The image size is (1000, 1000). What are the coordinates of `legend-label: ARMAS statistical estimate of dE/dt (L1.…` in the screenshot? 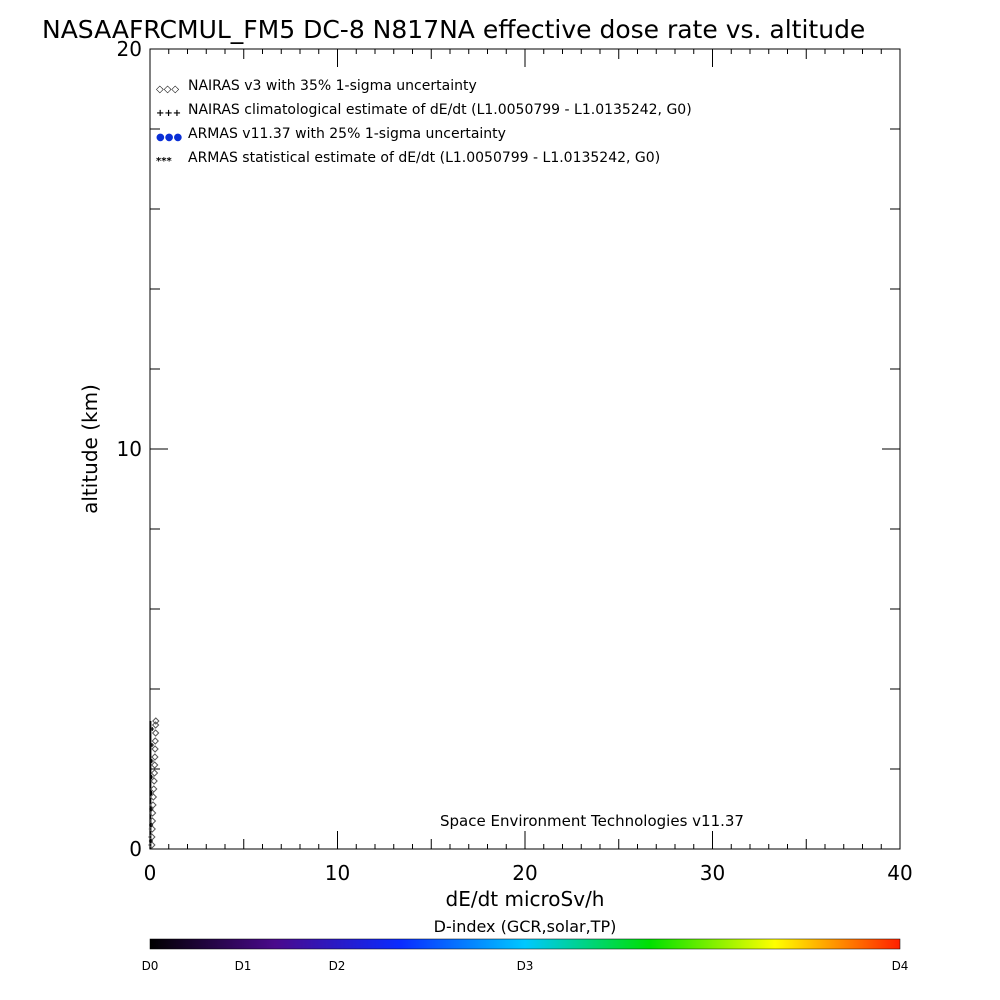 It's located at (424, 158).